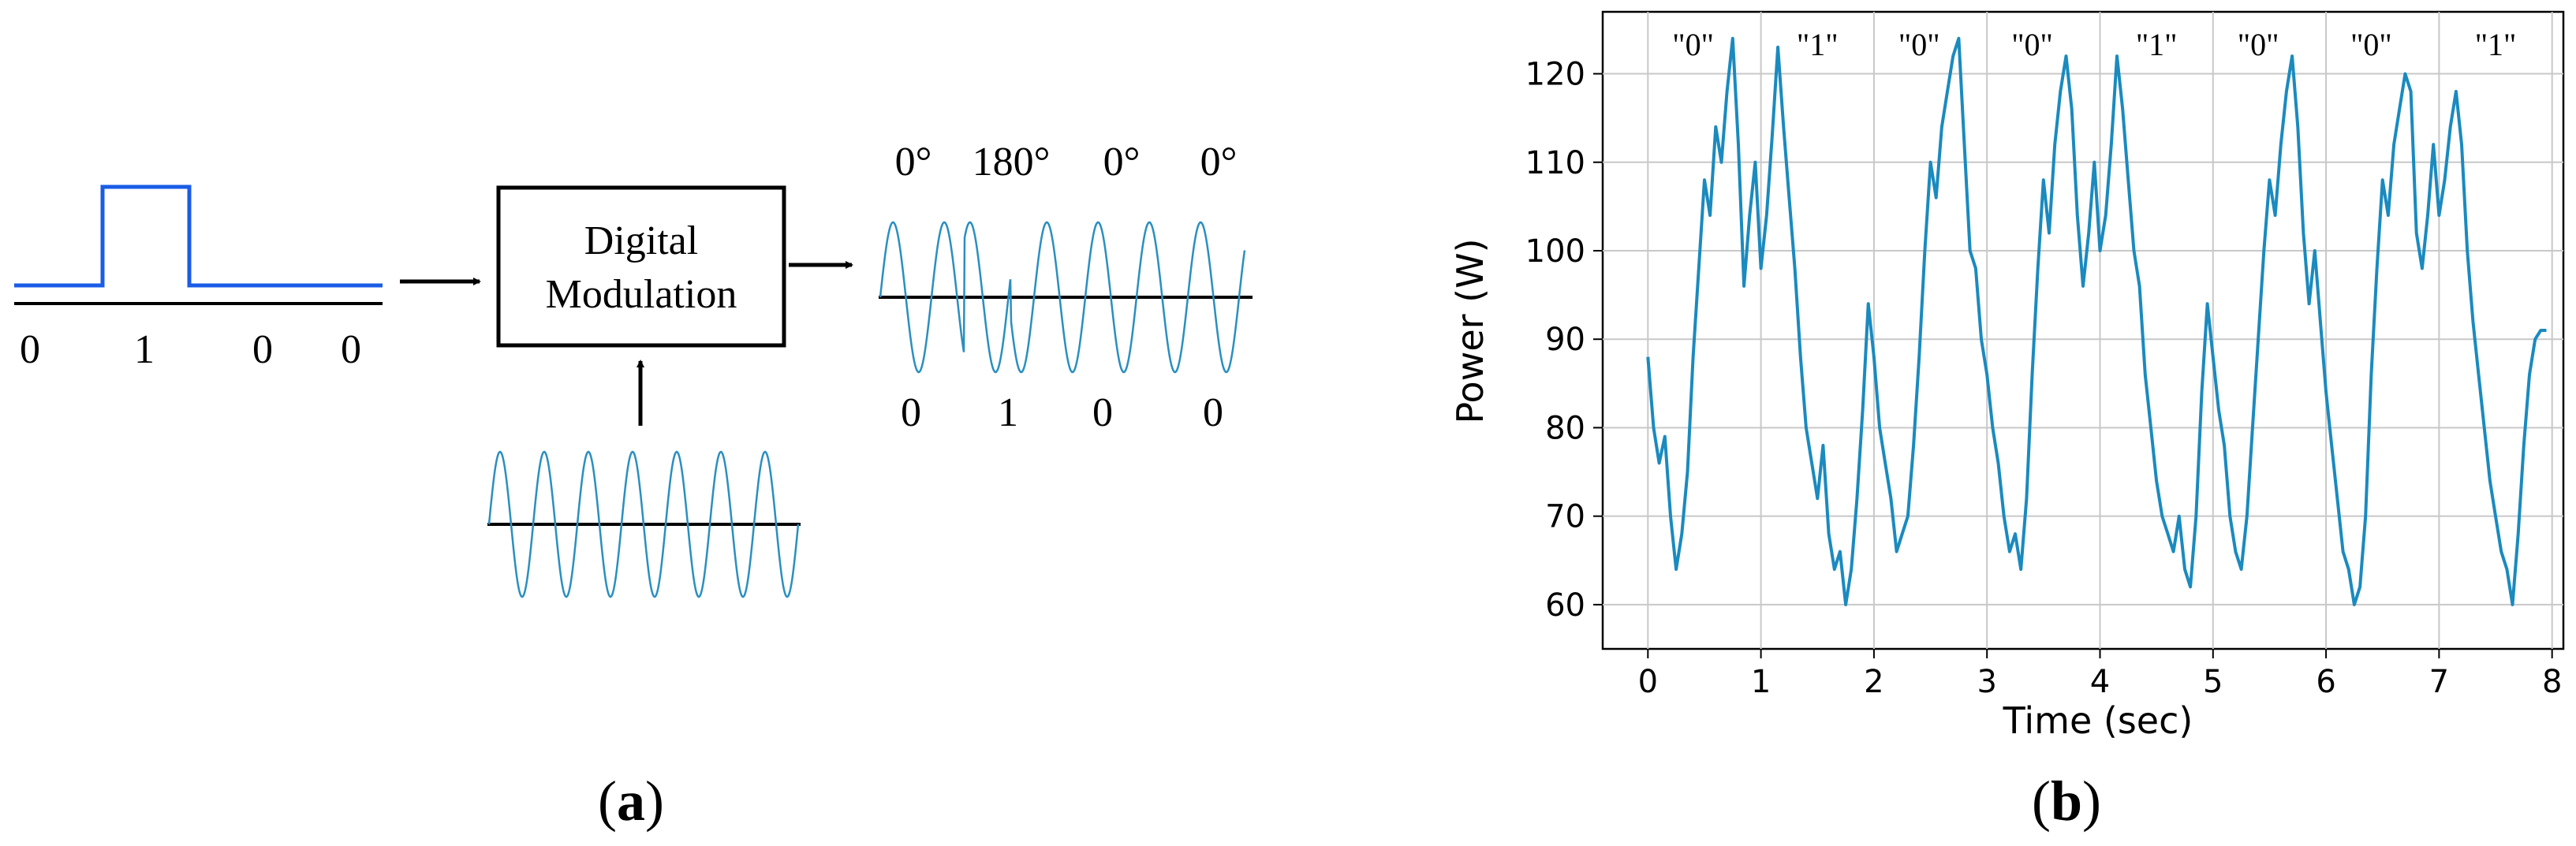 This screenshot has width=2576, height=846. I want to click on input-bit-signal, so click(198, 245).